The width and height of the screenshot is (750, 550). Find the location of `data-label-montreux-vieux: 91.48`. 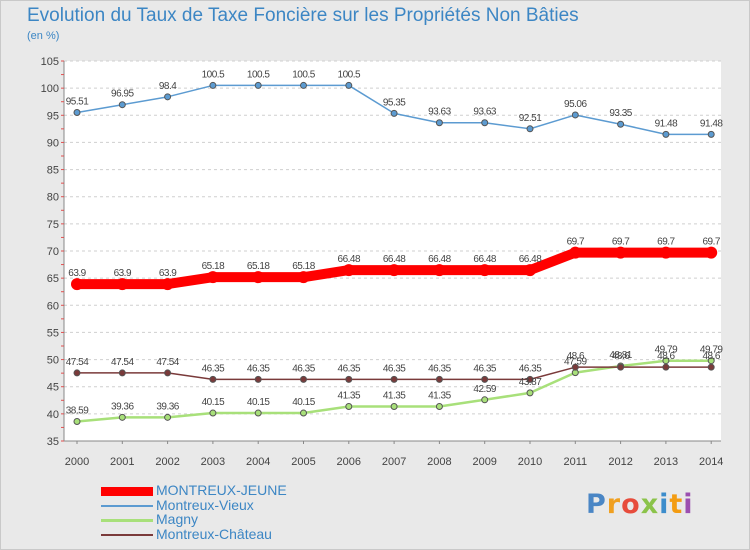

data-label-montreux-vieux: 91.48 is located at coordinates (666, 123).